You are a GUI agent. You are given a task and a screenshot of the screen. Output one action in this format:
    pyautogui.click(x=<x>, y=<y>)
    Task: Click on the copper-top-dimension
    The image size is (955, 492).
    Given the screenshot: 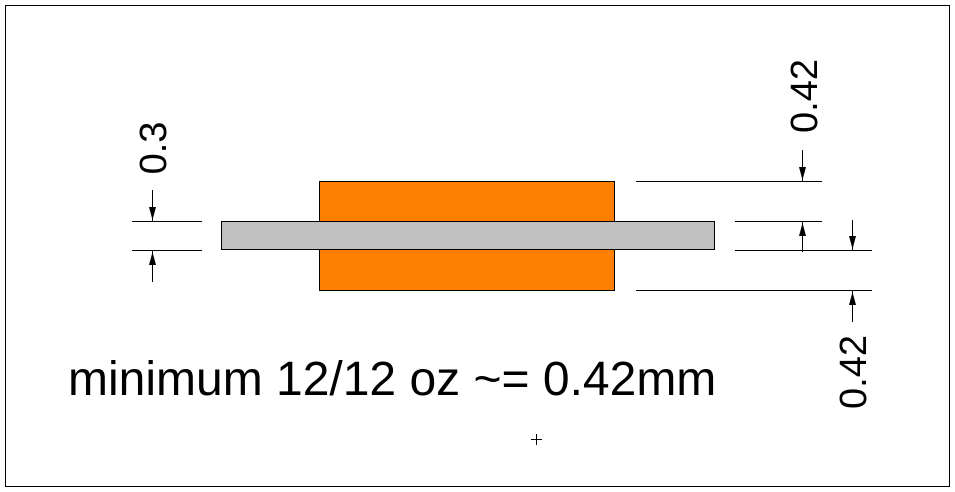 What is the action you would take?
    pyautogui.click(x=754, y=220)
    